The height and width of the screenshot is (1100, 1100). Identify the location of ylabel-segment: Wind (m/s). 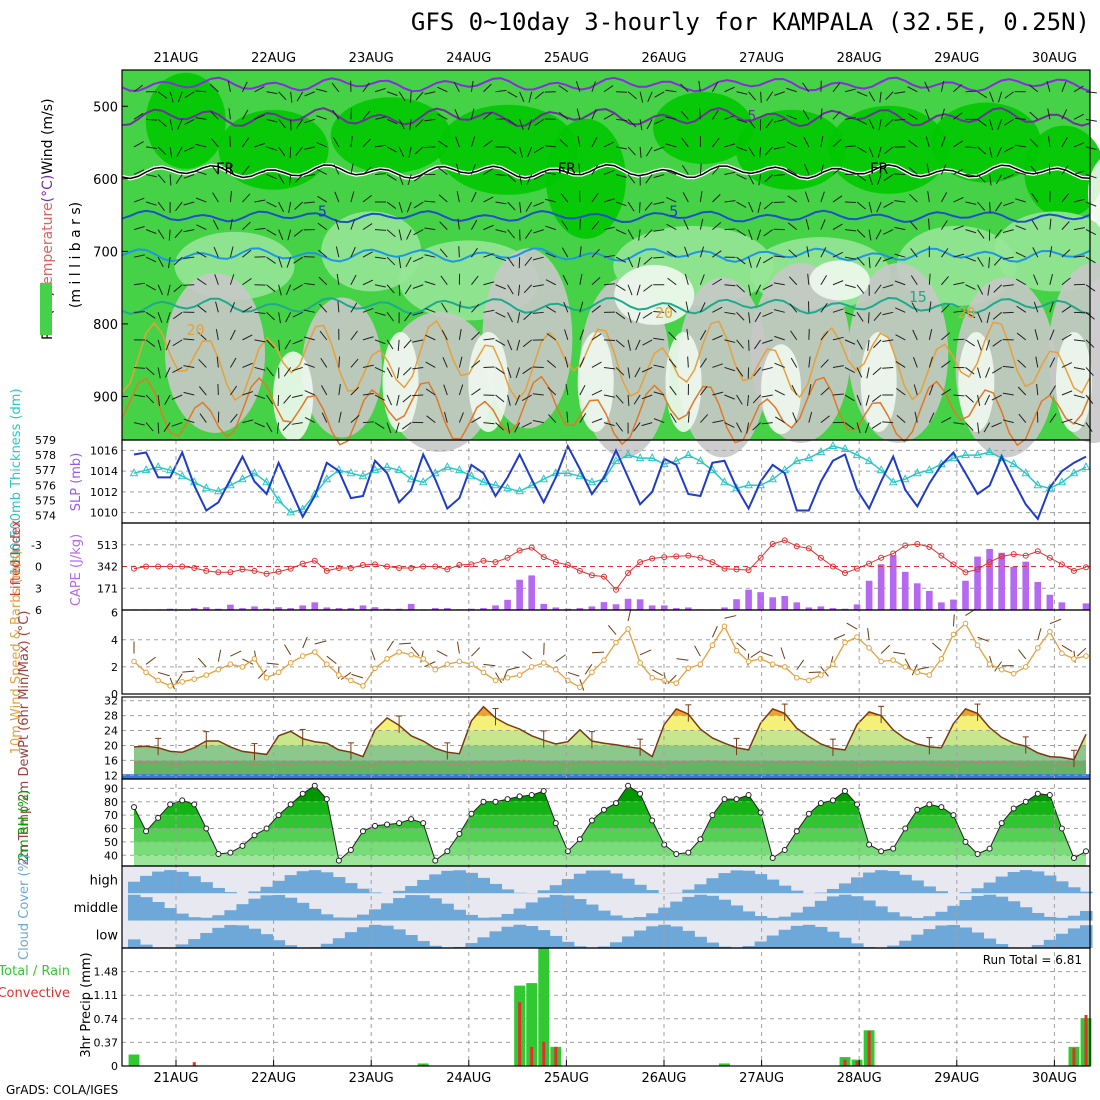
(48, 136).